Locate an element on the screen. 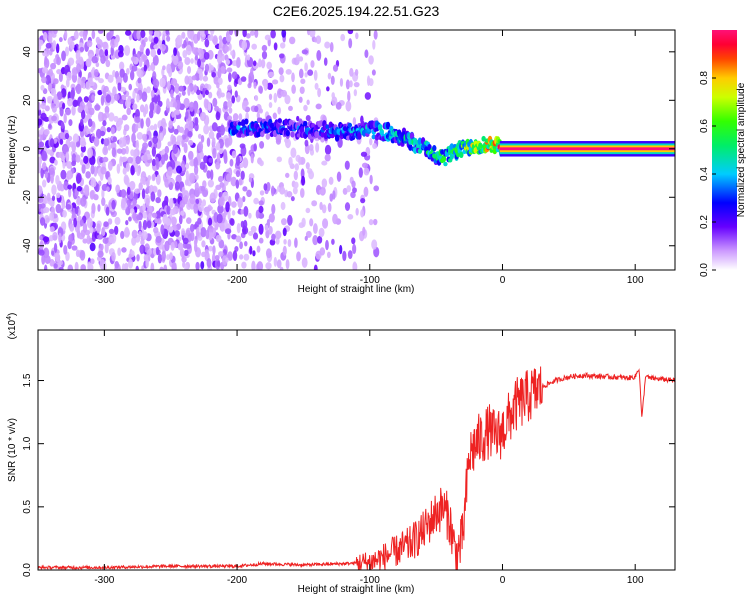  colorbar-gradient is located at coordinates (724, 150).